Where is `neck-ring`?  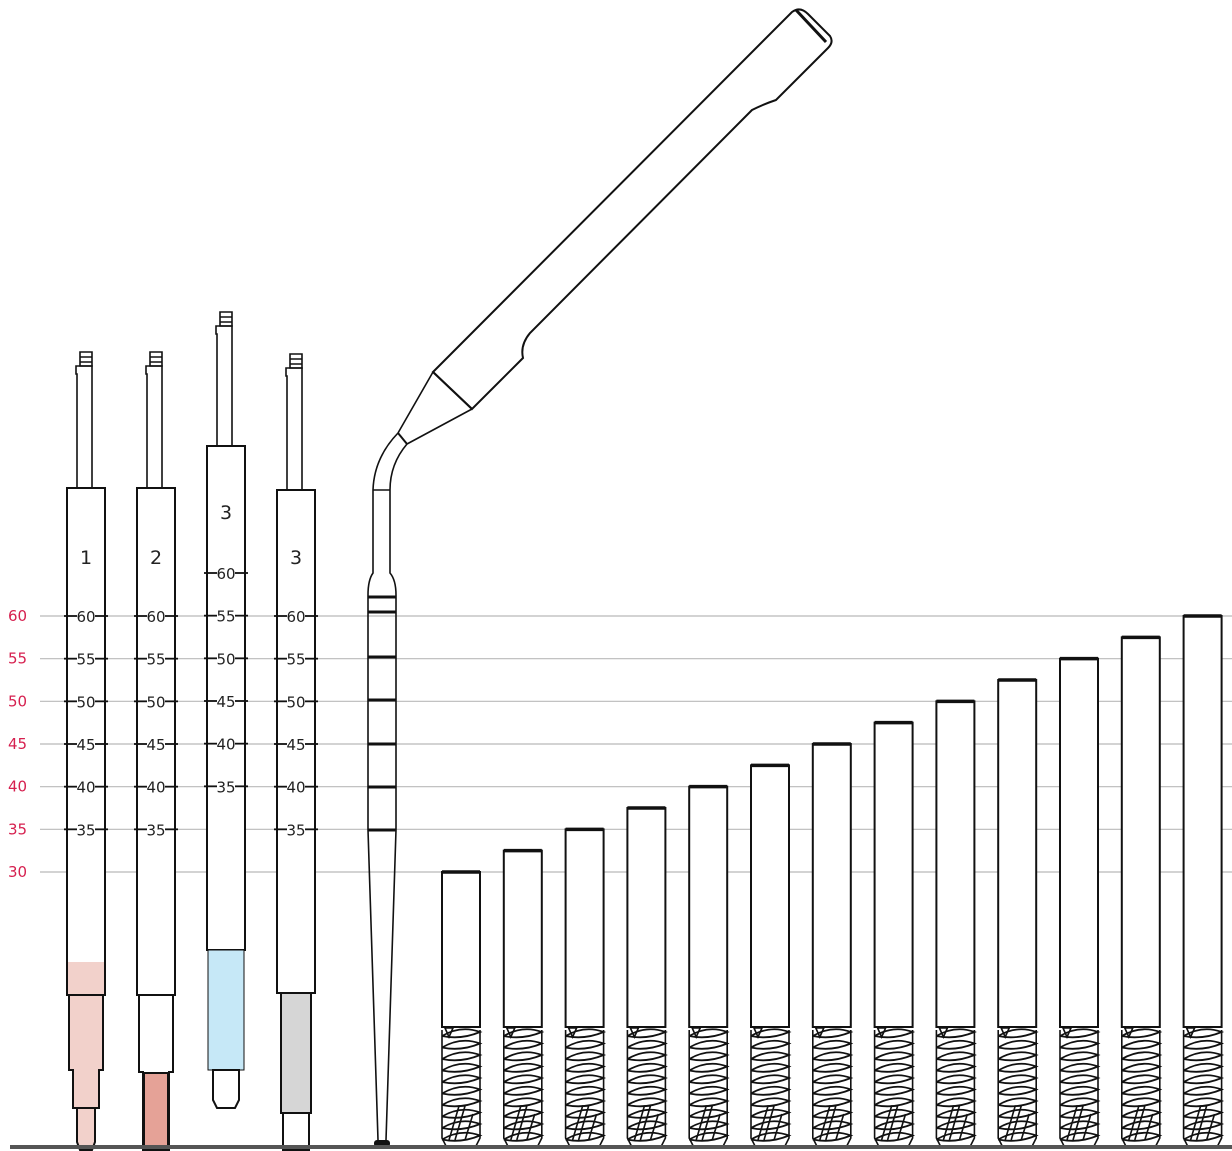 neck-ring is located at coordinates (402, 438).